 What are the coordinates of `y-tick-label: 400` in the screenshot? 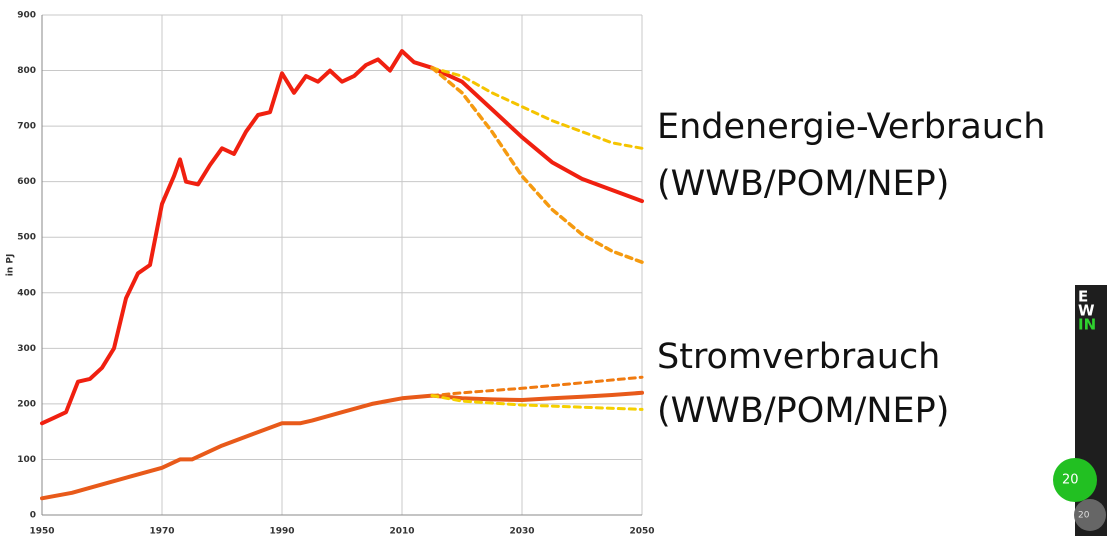 It's located at (26, 293).